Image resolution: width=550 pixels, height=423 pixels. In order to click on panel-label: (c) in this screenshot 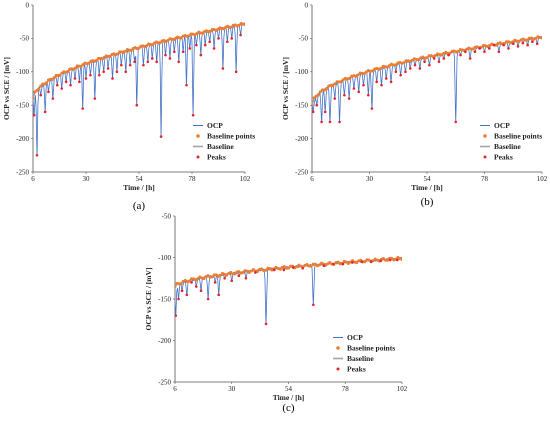, I will do `click(288, 408)`.